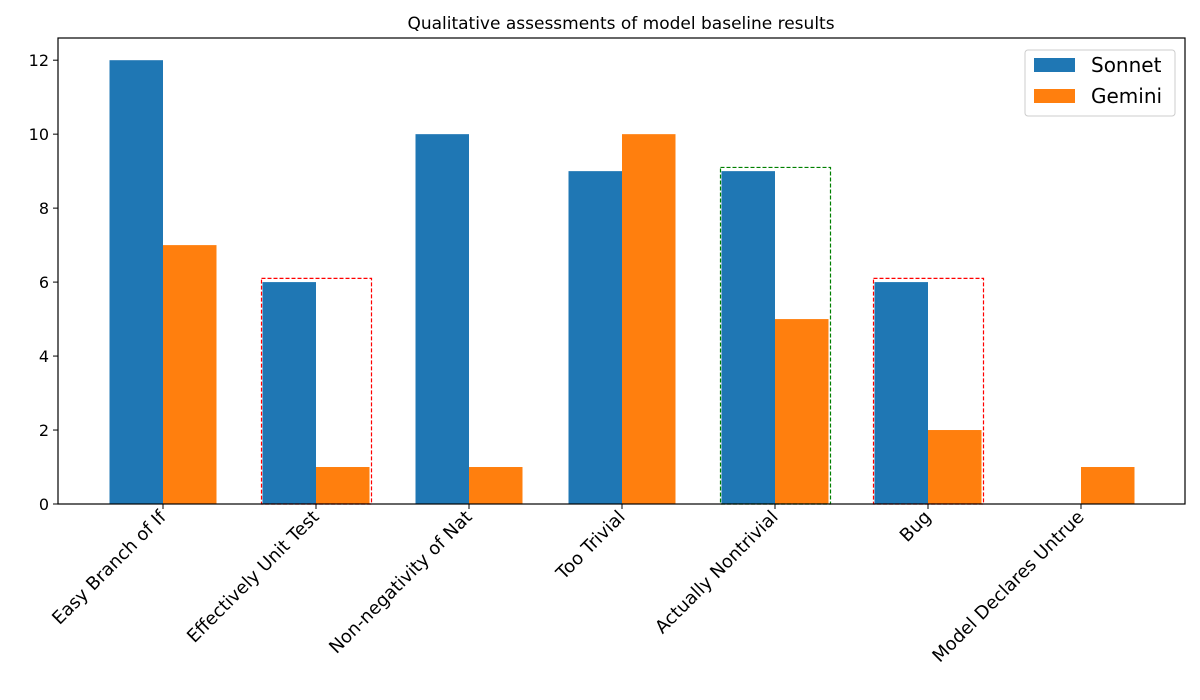 Image resolution: width=1200 pixels, height=700 pixels. What do you see at coordinates (253, 577) in the screenshot?
I see `x-tick-label-1: Effectively Unit Test` at bounding box center [253, 577].